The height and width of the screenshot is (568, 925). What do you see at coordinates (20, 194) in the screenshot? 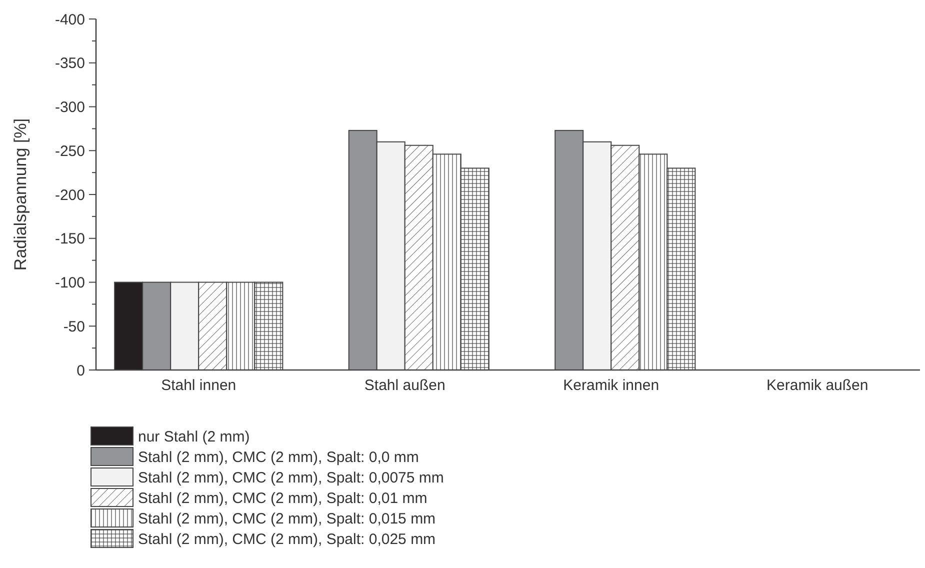
I see `y-axis-title: Radialspannung [%]` at bounding box center [20, 194].